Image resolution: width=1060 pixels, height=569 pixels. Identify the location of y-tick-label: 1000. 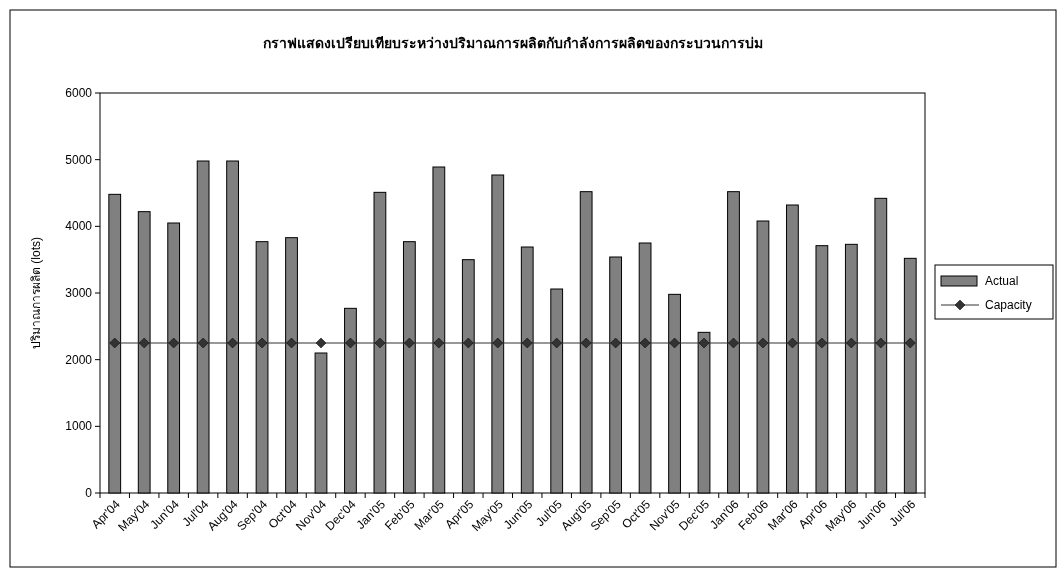
(79, 426).